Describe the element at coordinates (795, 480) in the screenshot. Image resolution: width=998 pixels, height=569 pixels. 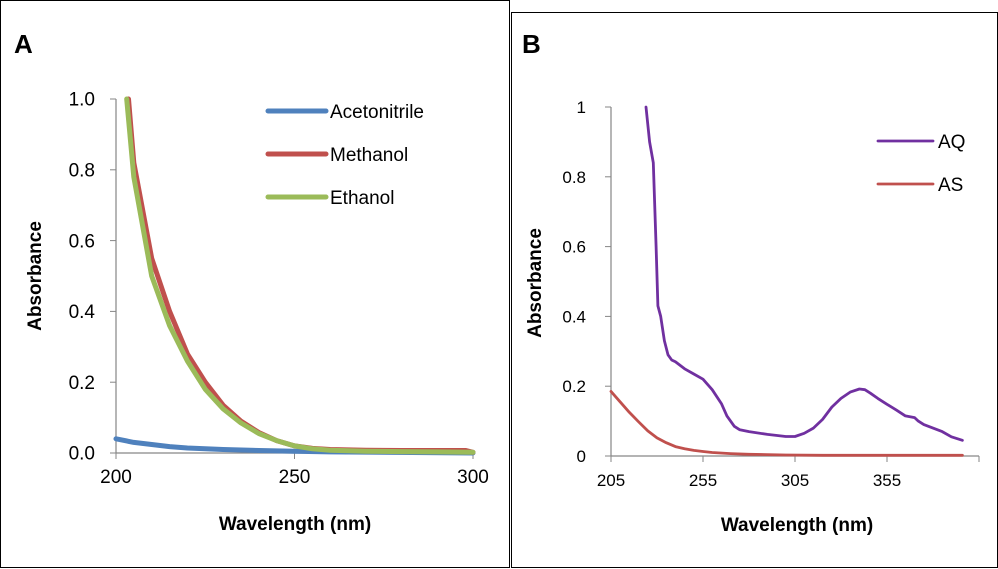
I see `panel-b-x-tick-label: 305` at that location.